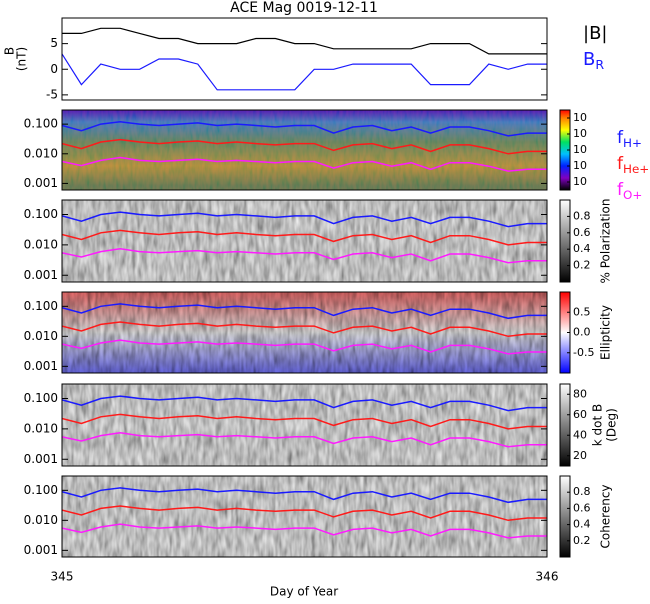 The width and height of the screenshot is (650, 604). What do you see at coordinates (547, 577) in the screenshot?
I see `x-tick-label: 346` at bounding box center [547, 577].